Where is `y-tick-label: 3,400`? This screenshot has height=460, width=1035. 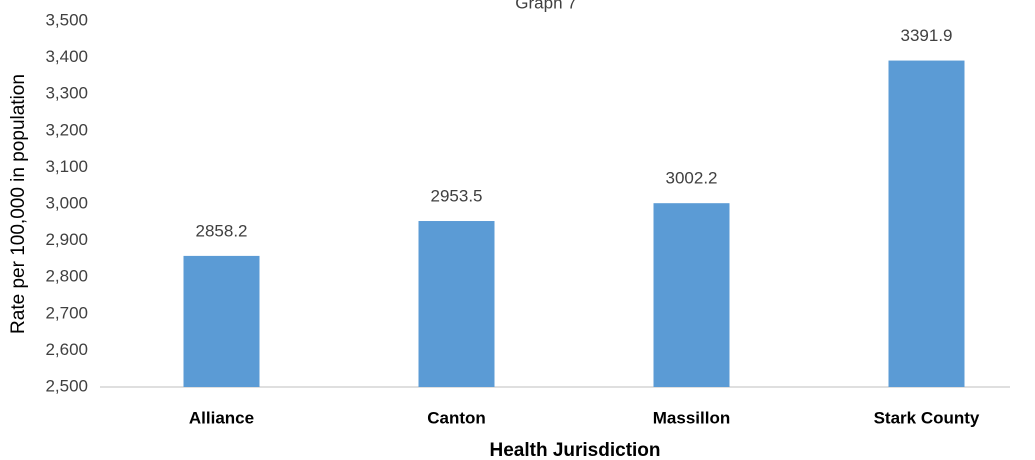 y-tick-label: 3,400 is located at coordinates (66, 56).